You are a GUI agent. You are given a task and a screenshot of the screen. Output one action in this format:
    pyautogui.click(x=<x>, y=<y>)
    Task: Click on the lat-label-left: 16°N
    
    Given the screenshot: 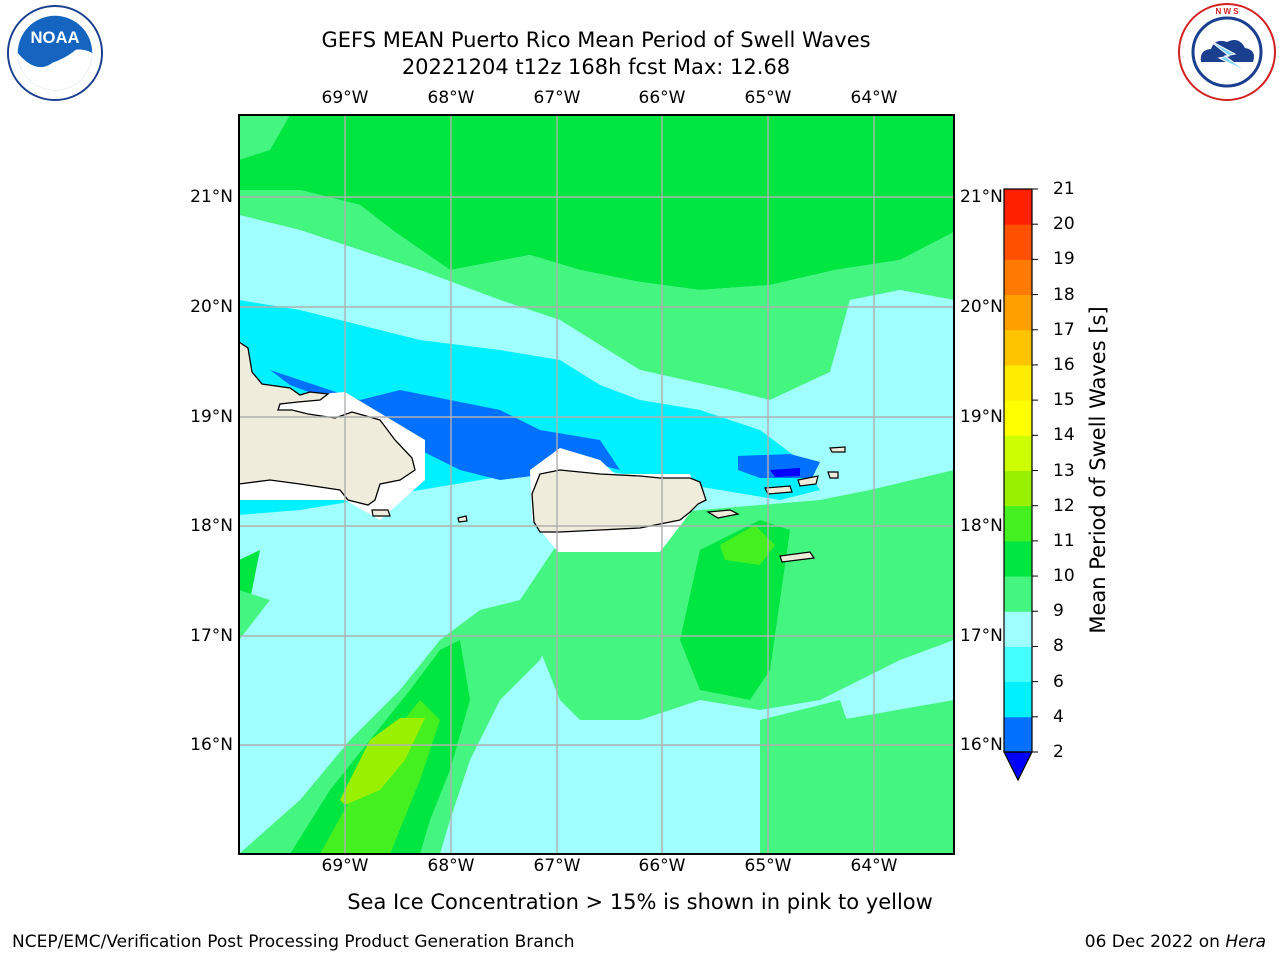 What is the action you would take?
    pyautogui.click(x=211, y=745)
    